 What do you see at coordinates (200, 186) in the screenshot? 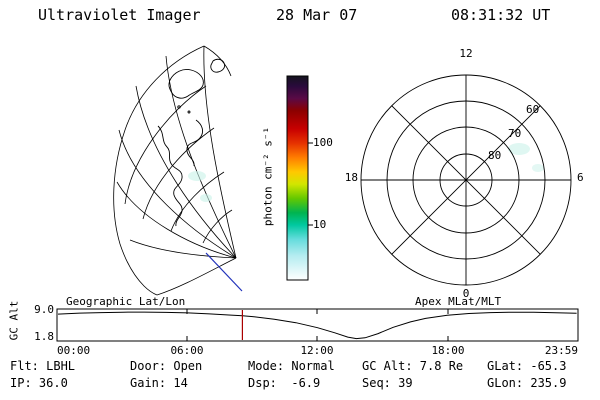
I see `geo-emission-blob` at bounding box center [200, 186].